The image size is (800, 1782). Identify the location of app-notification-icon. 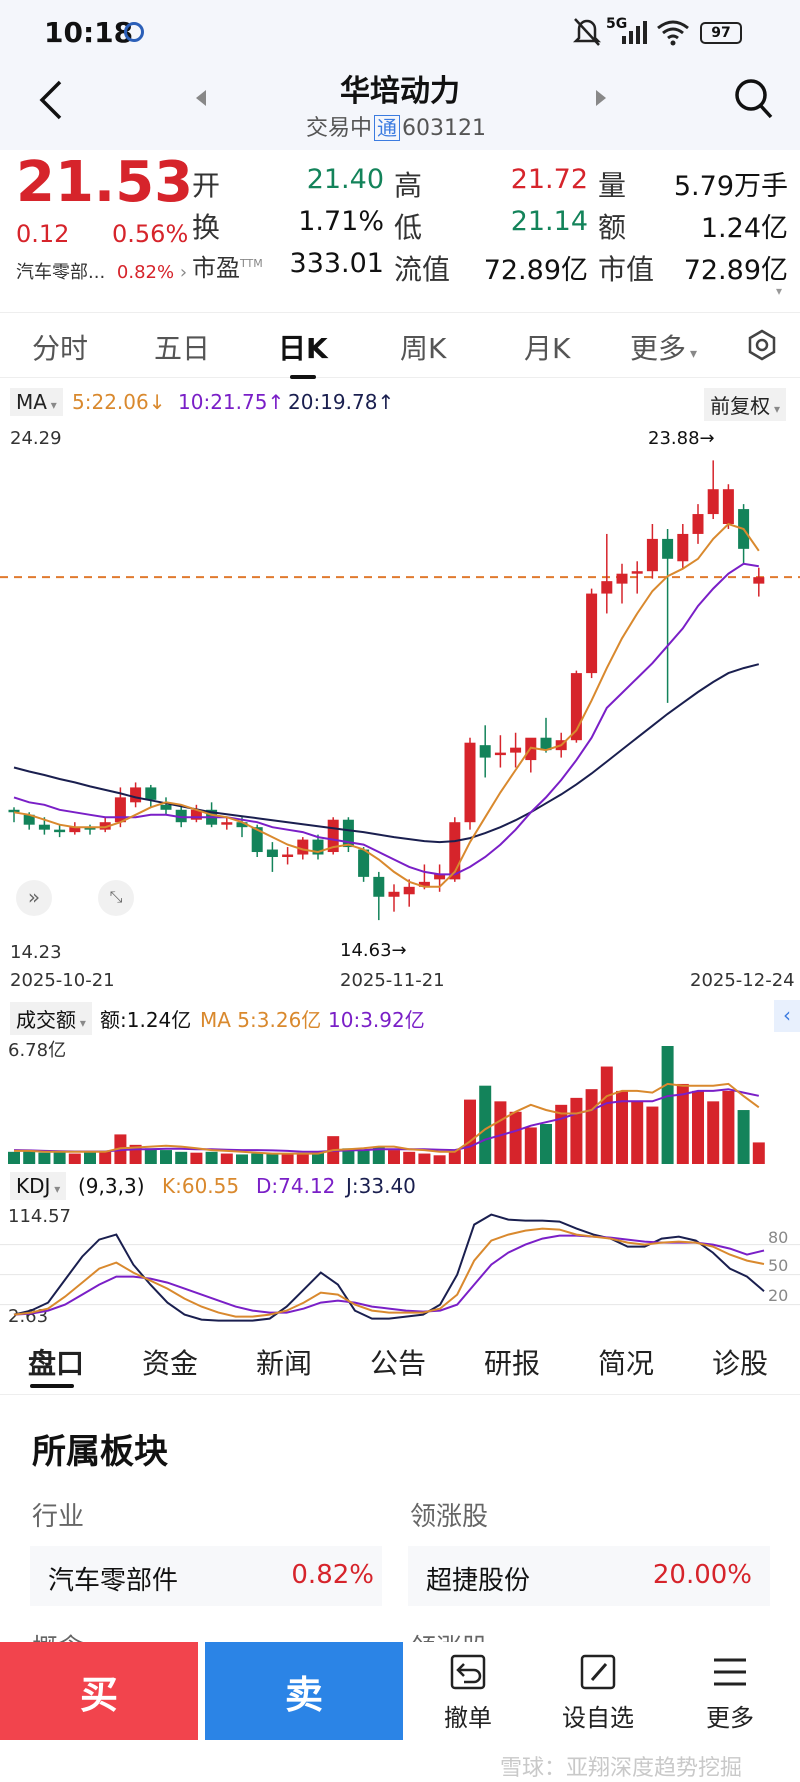
(134, 32).